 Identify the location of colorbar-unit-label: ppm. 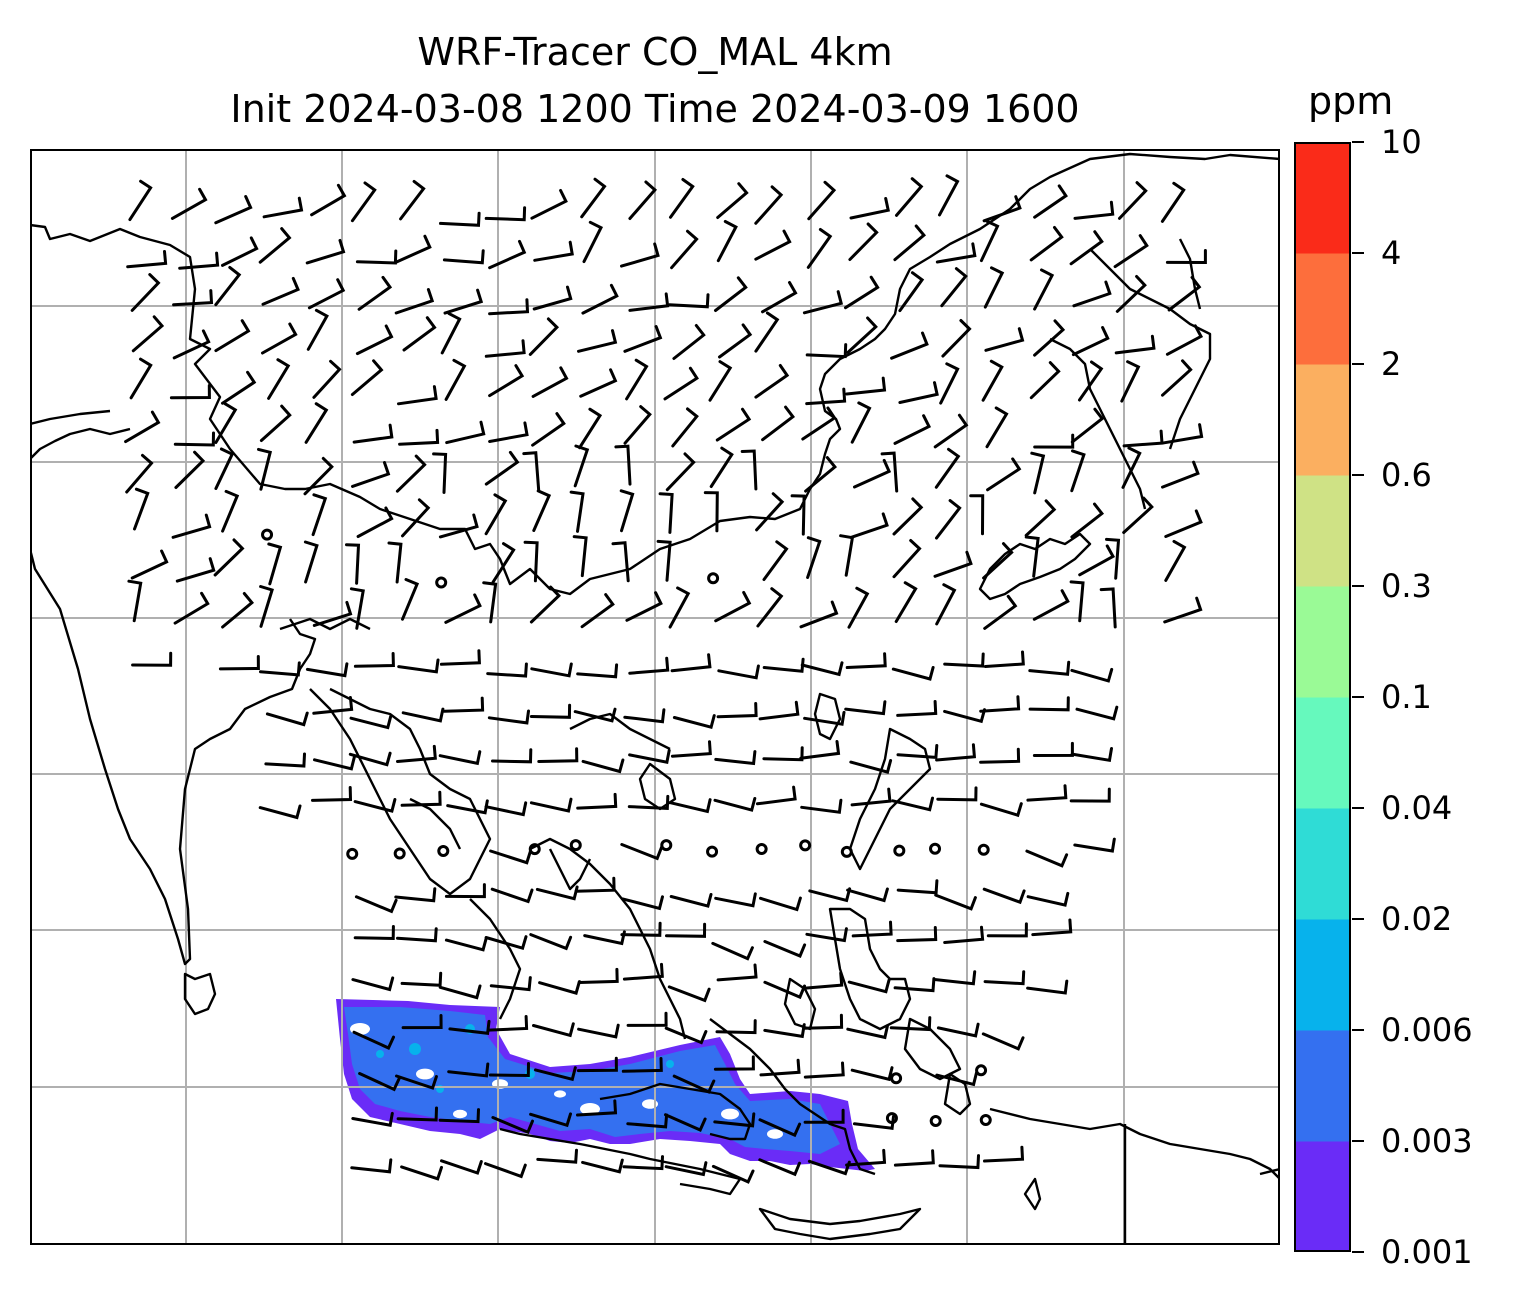
(1351, 101).